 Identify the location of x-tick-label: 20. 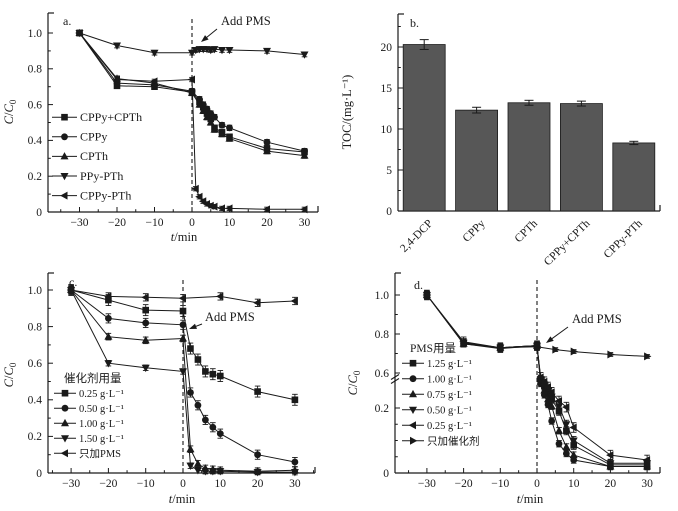
(258, 484).